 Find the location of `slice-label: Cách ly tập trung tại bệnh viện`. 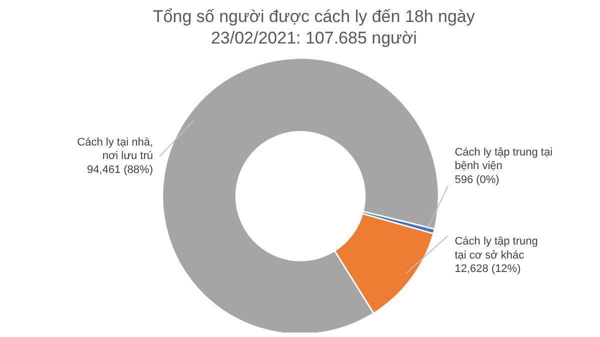

slice-label: Cách ly tập trung tại bệnh viện is located at coordinates (503, 159).